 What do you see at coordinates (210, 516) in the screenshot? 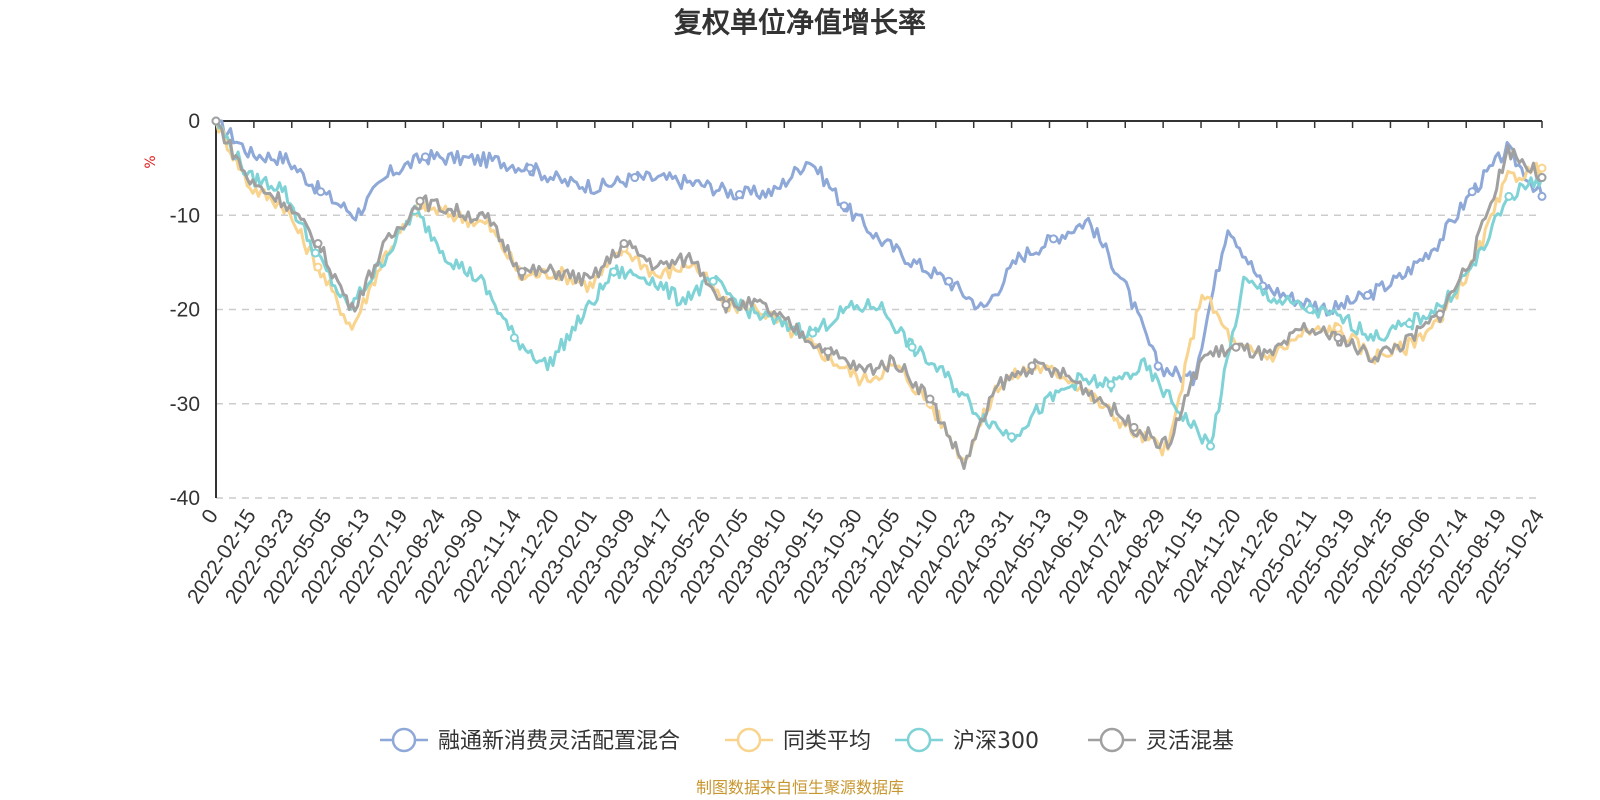
I see `x-tick-label: 0` at bounding box center [210, 516].